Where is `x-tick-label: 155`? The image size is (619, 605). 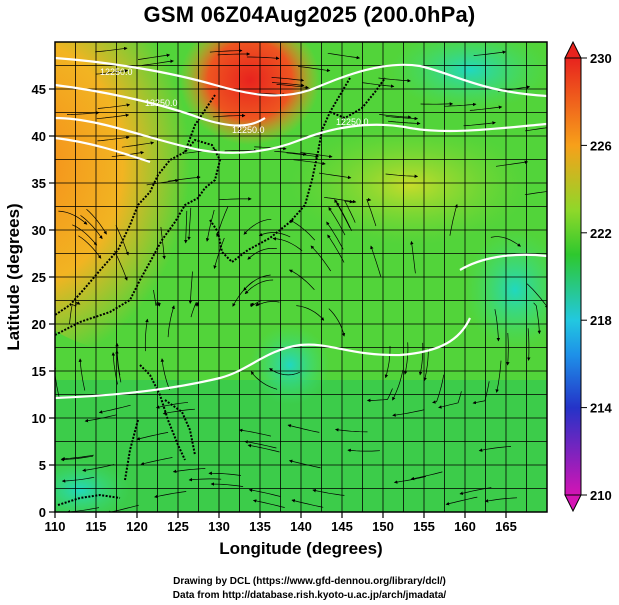
x-tick-label: 155 is located at coordinates (424, 526).